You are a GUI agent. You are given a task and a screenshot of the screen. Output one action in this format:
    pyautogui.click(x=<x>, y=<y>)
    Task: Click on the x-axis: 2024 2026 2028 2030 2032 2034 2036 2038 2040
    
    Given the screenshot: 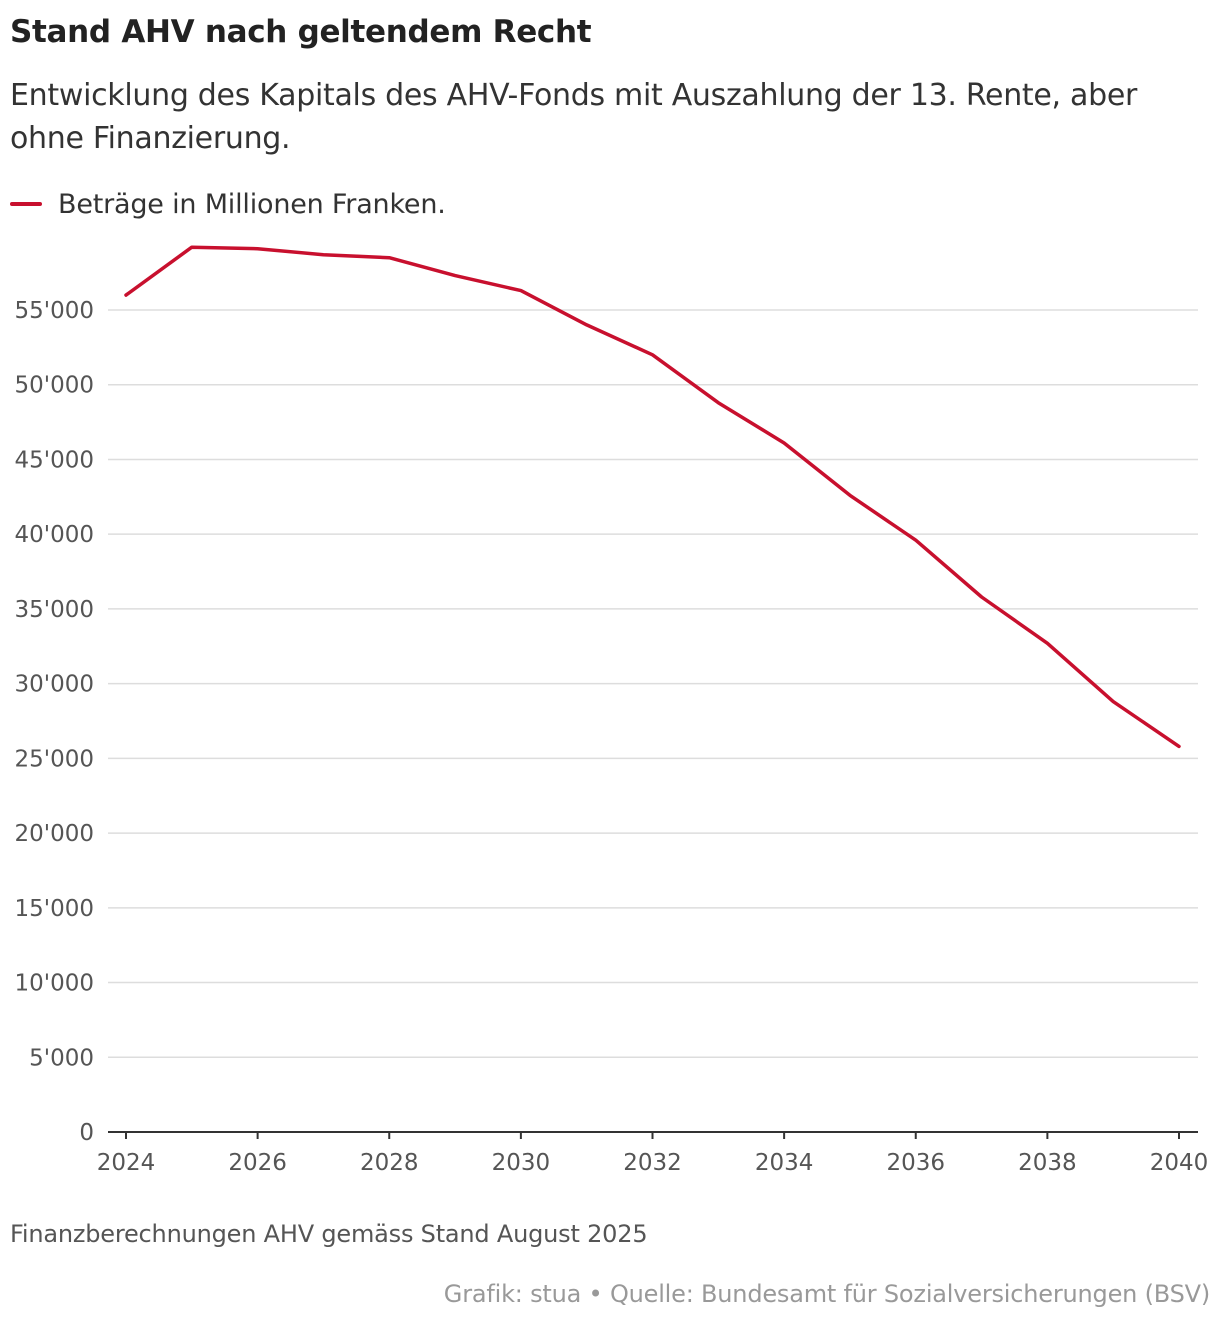 What is the action you would take?
    pyautogui.click(x=653, y=1153)
    